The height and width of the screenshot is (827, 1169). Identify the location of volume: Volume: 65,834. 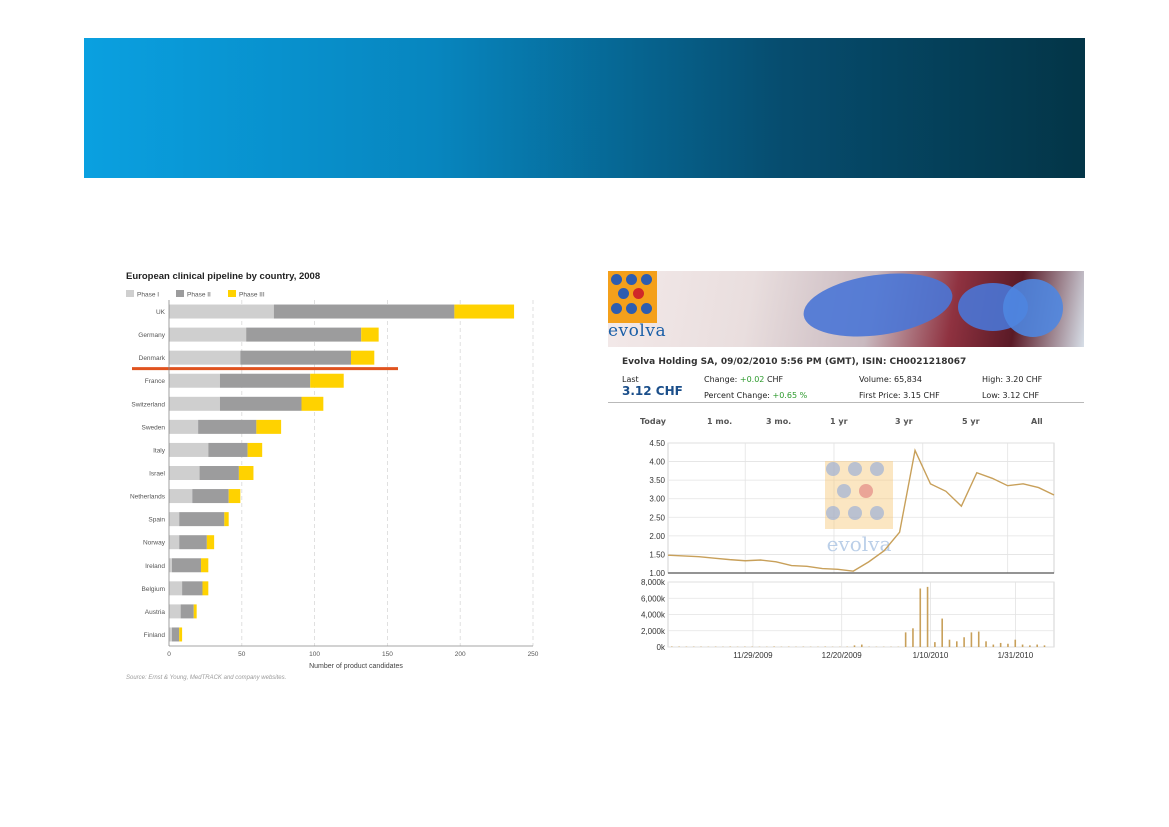
(890, 379).